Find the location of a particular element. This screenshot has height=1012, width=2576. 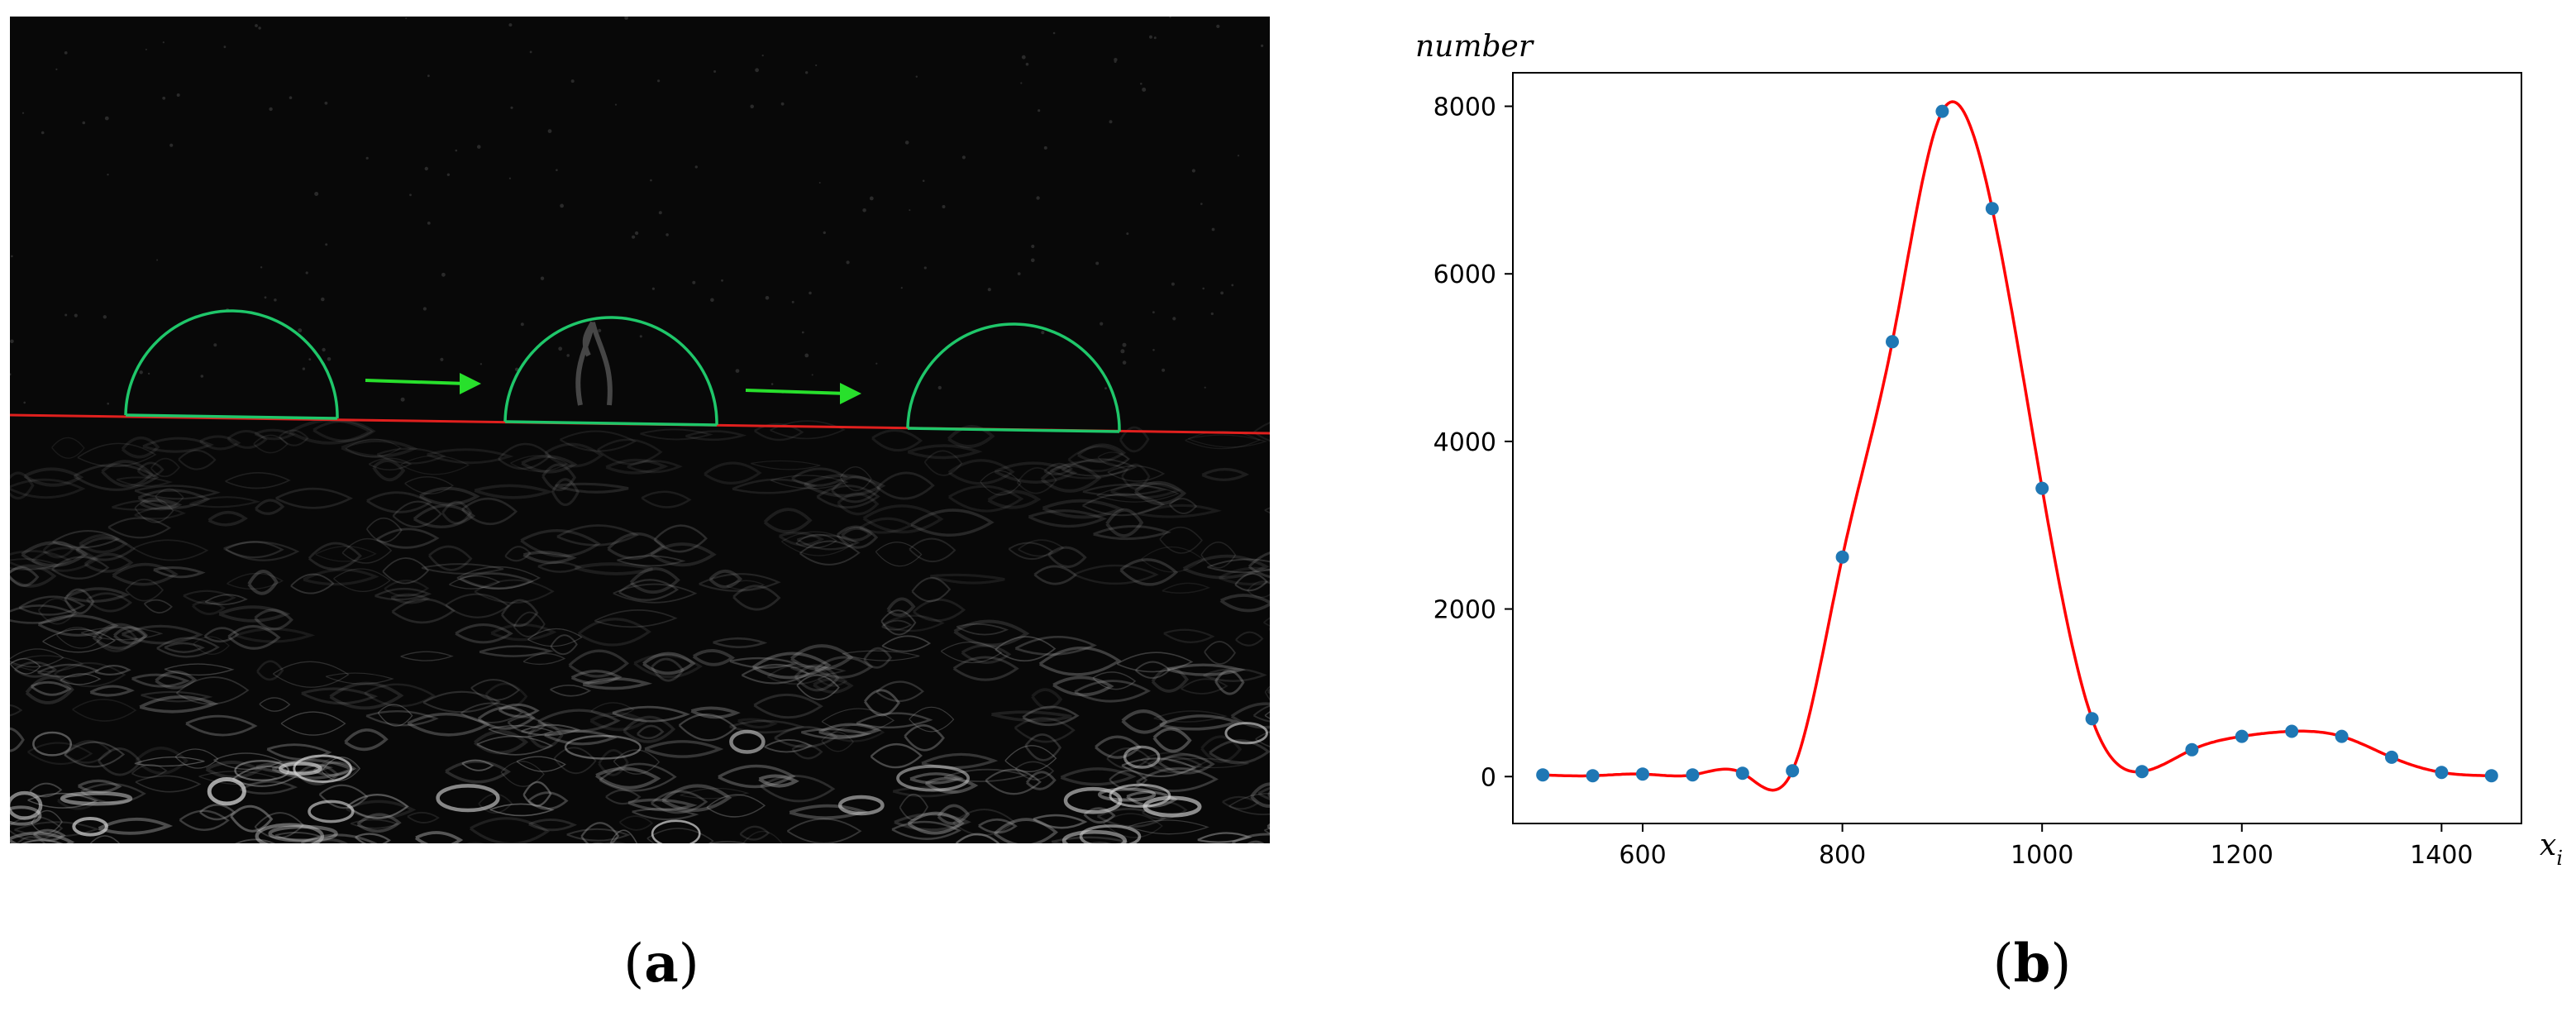

y-tick-label: 6000 is located at coordinates (1464, 274).